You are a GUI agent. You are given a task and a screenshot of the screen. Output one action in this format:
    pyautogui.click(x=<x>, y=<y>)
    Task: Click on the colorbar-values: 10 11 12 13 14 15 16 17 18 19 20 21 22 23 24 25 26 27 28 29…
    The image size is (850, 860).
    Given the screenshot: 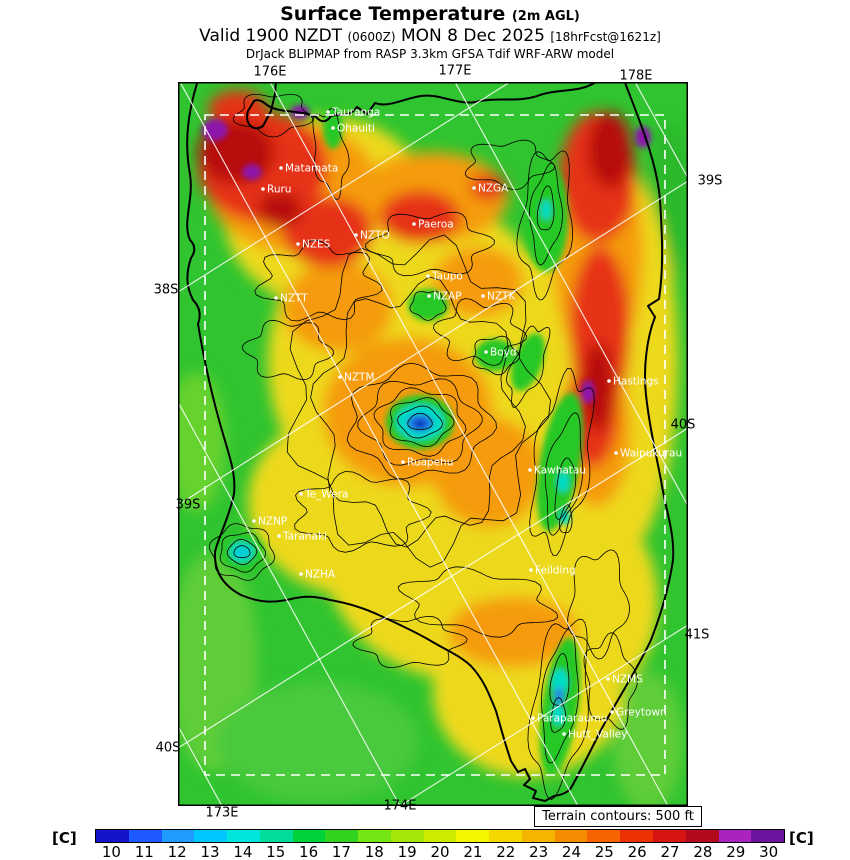 What is the action you would take?
    pyautogui.click(x=440, y=852)
    